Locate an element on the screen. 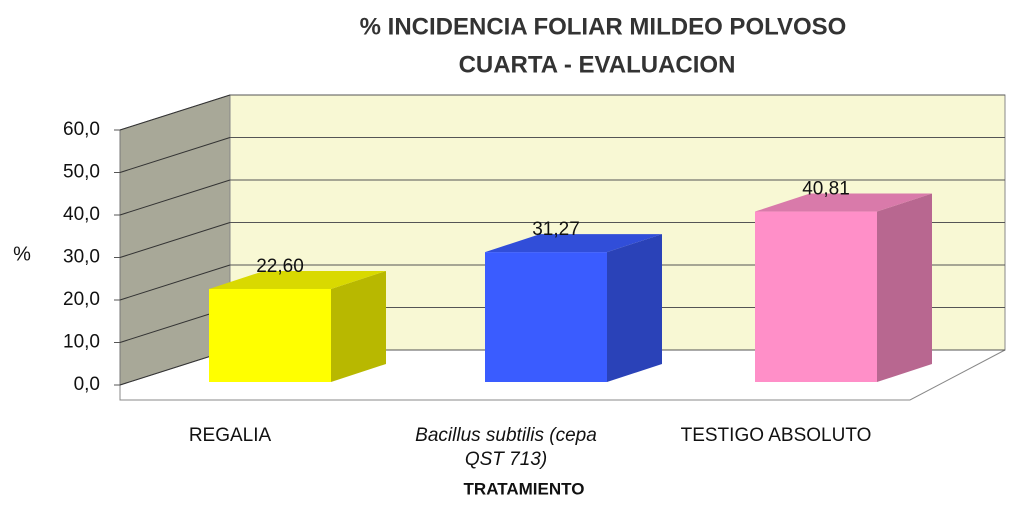 Image resolution: width=1024 pixels, height=524 pixels. chart-title: % INCIDENCIA FOLIAR MILDEO POLVOSO is located at coordinates (603, 26).